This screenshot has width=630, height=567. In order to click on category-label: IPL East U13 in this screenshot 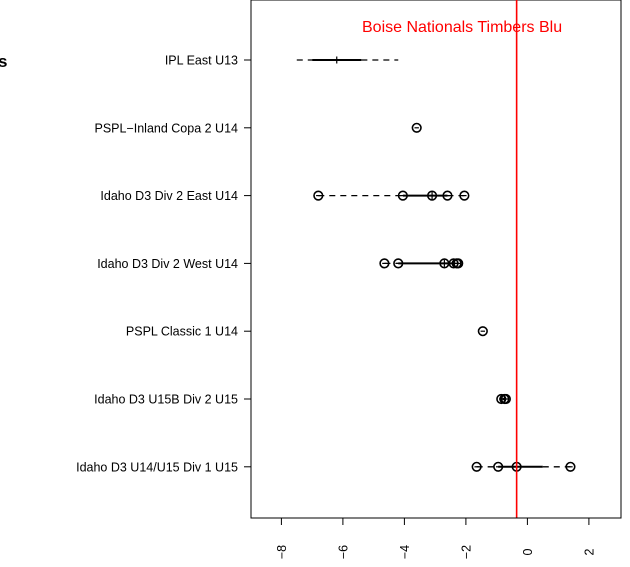, I will do `click(201, 61)`.